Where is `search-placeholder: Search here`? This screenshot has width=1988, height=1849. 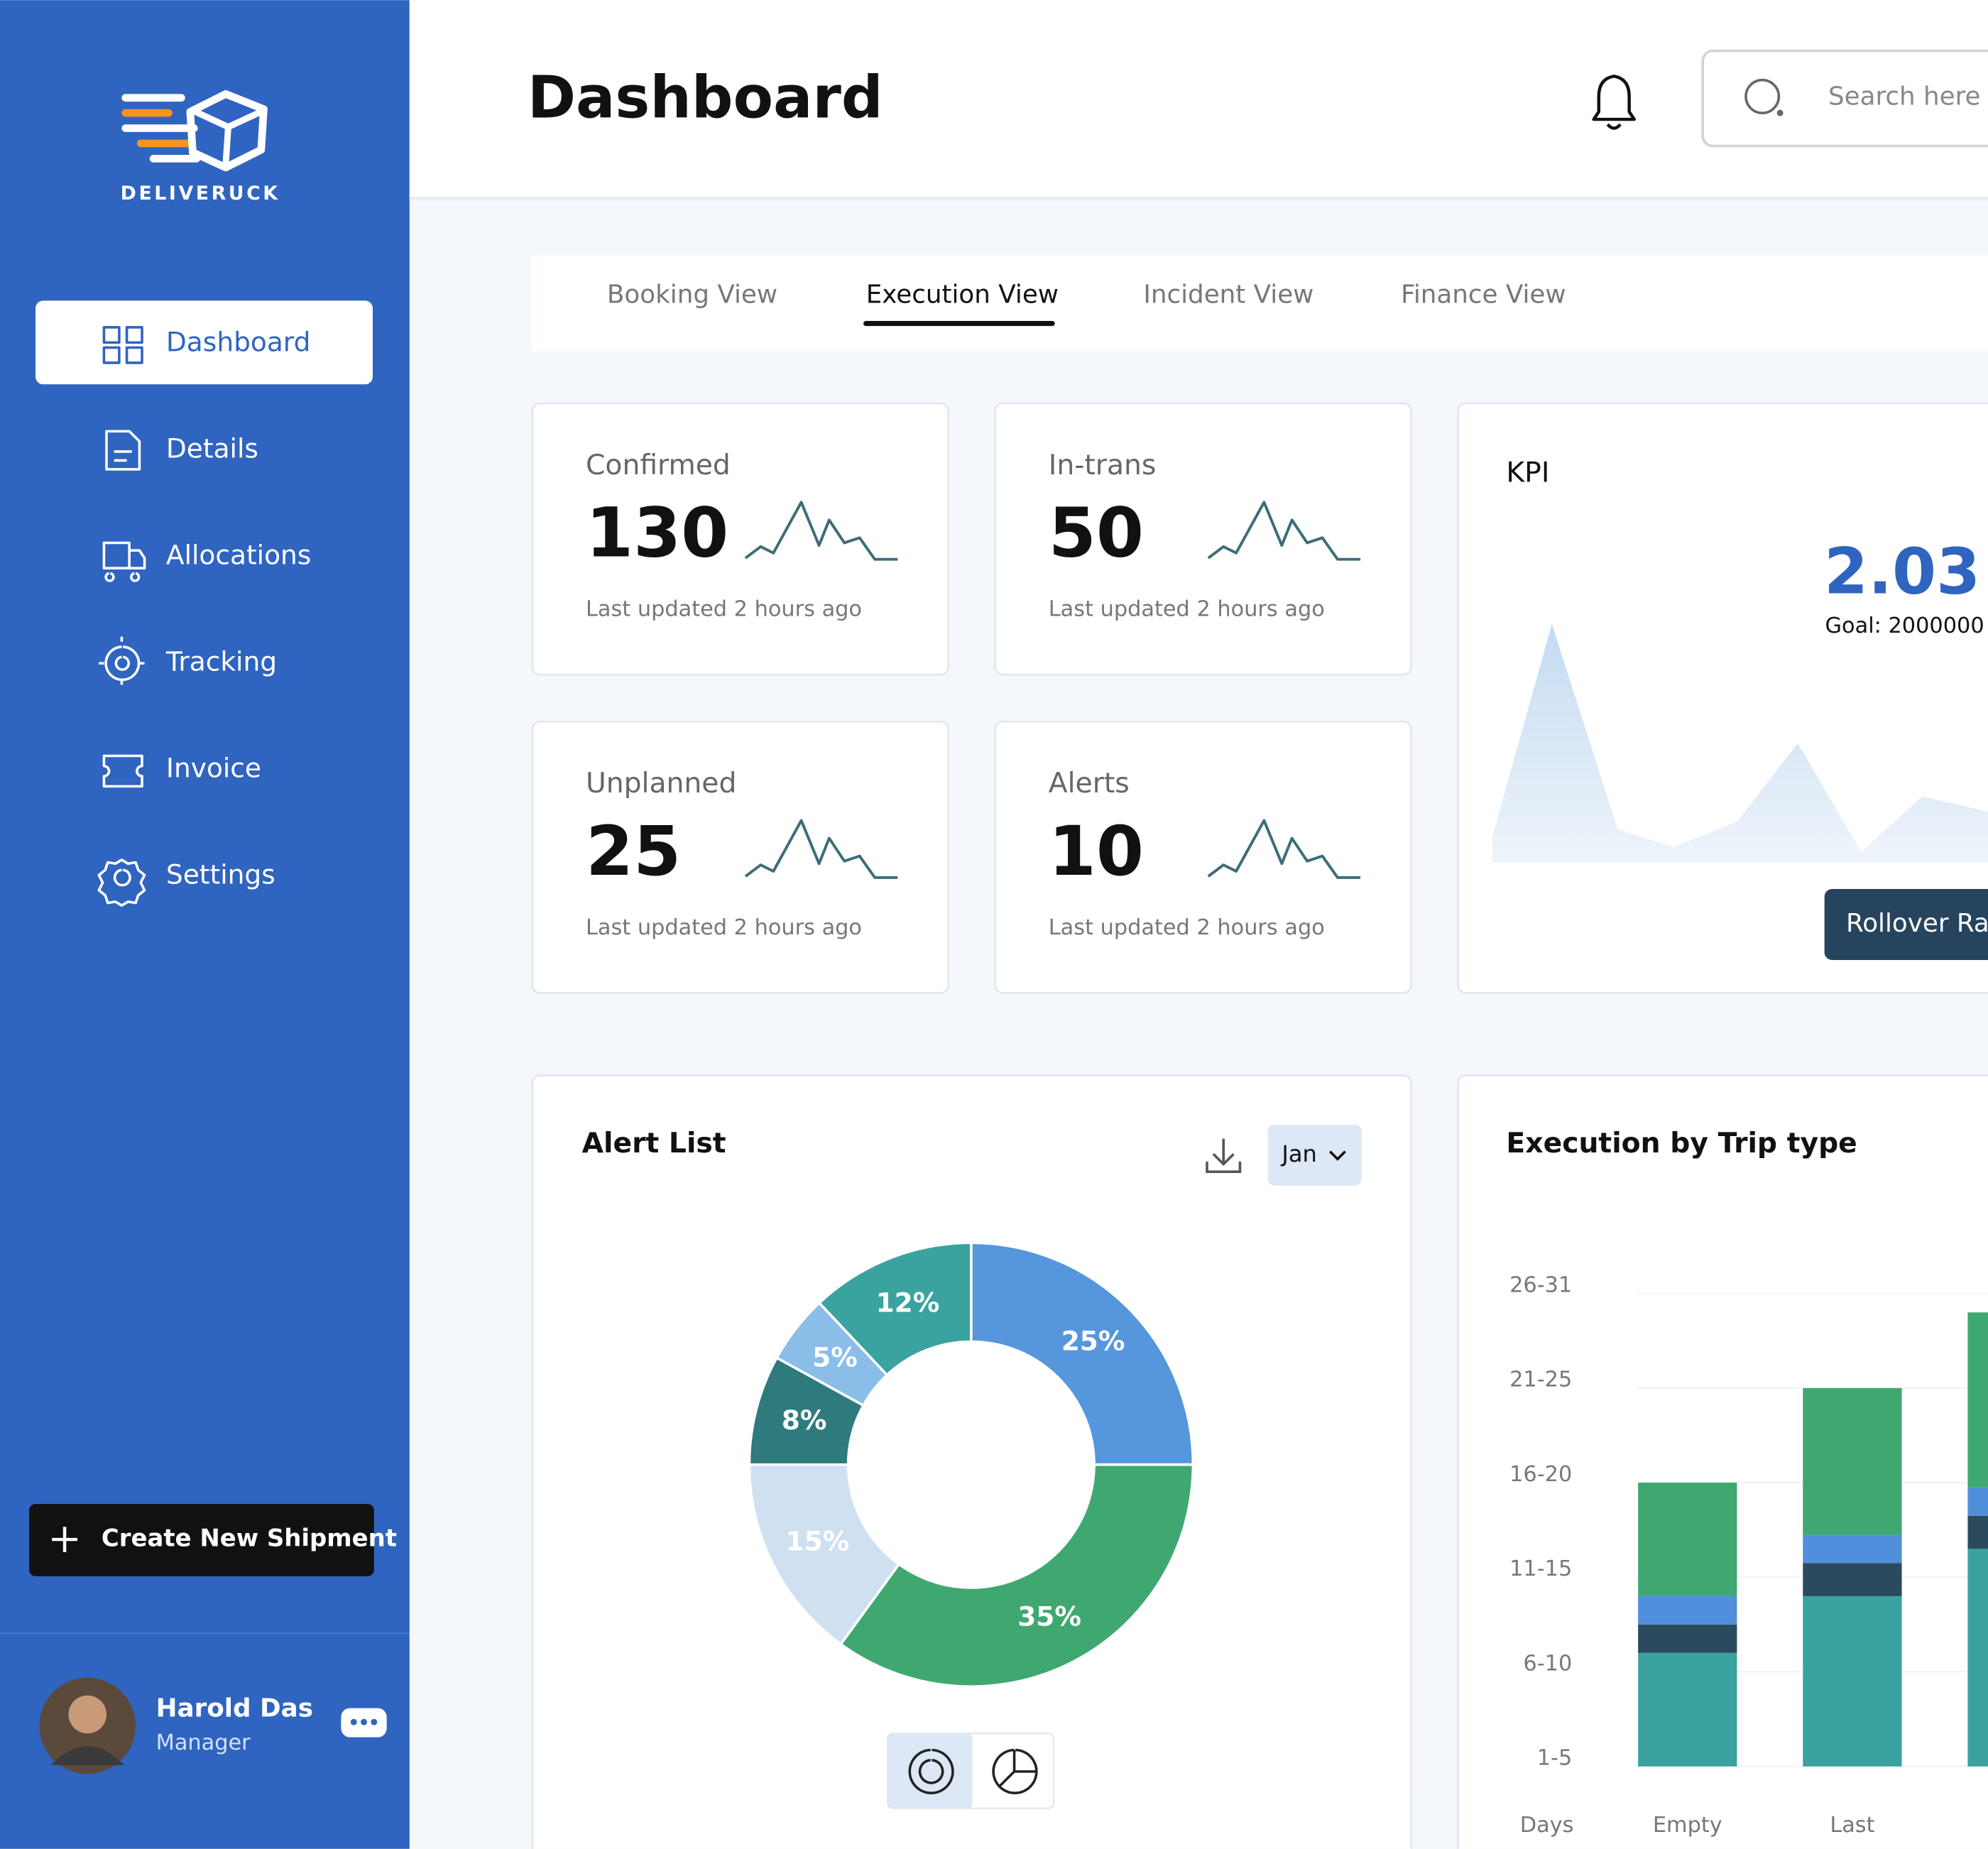
search-placeholder: Search here is located at coordinates (1904, 97).